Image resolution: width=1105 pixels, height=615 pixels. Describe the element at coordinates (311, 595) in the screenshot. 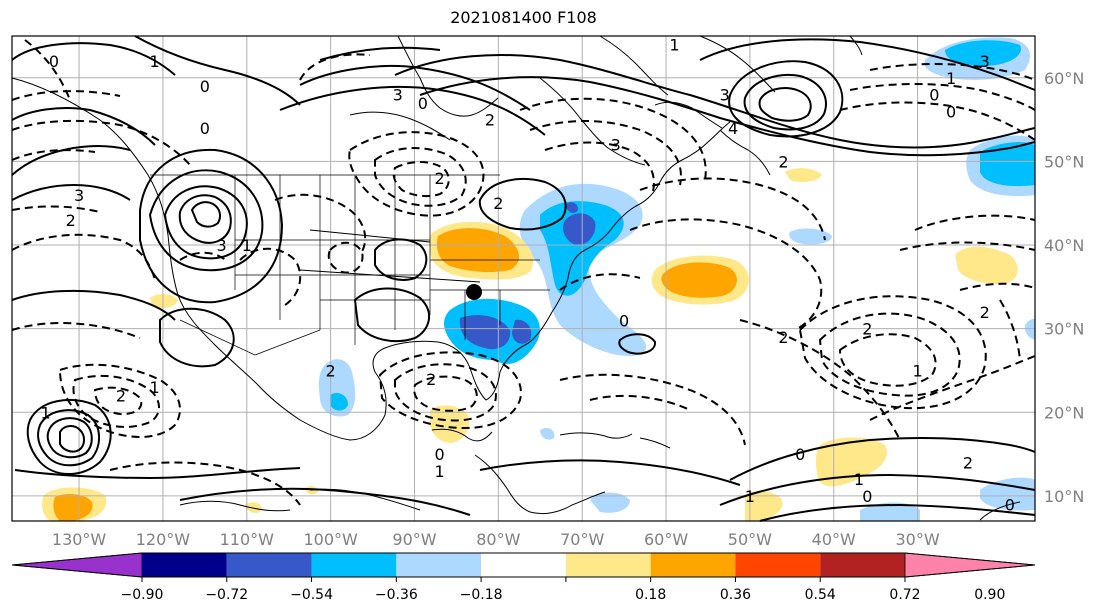

I see `colorbar-tick-label: −0.54` at that location.